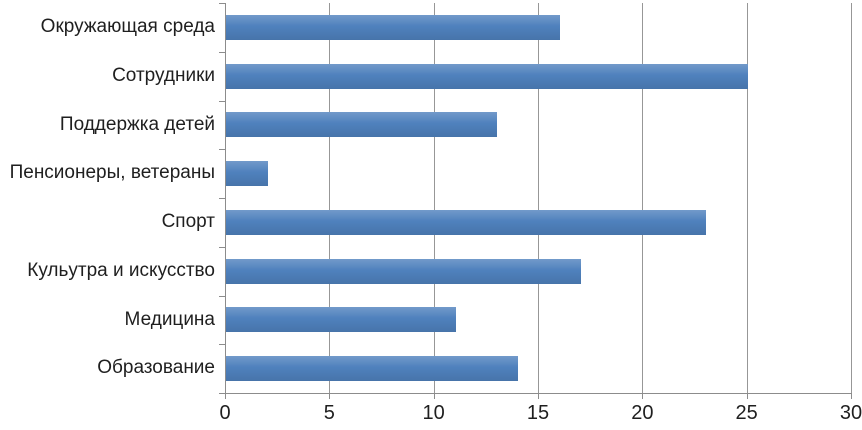 Image resolution: width=862 pixels, height=430 pixels. I want to click on x-axis-tick-label: 10, so click(433, 413).